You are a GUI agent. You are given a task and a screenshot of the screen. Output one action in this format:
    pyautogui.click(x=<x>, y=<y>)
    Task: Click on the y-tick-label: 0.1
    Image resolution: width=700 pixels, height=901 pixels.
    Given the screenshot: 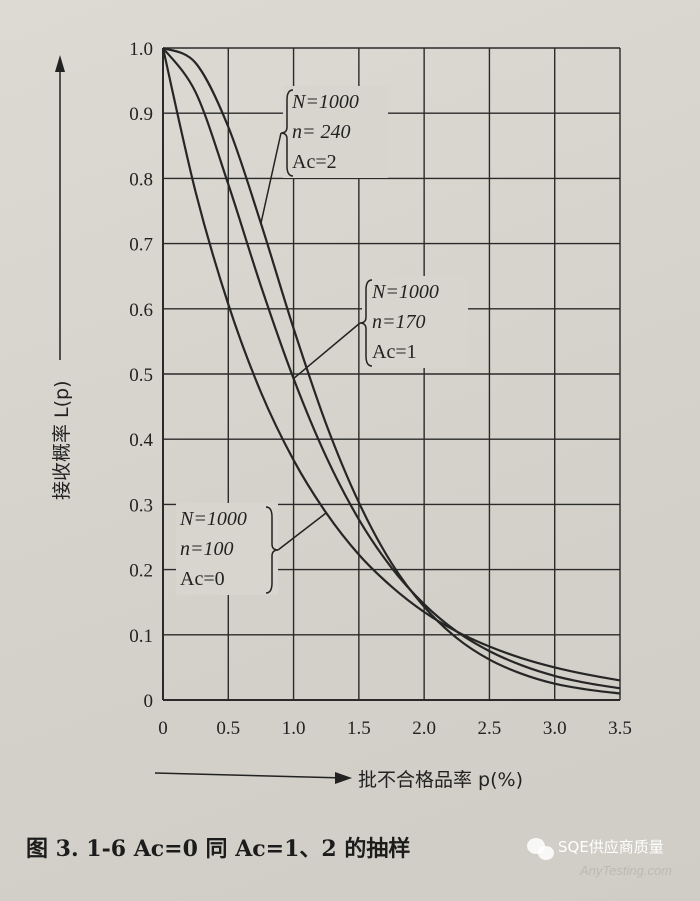 What is the action you would take?
    pyautogui.click(x=141, y=636)
    